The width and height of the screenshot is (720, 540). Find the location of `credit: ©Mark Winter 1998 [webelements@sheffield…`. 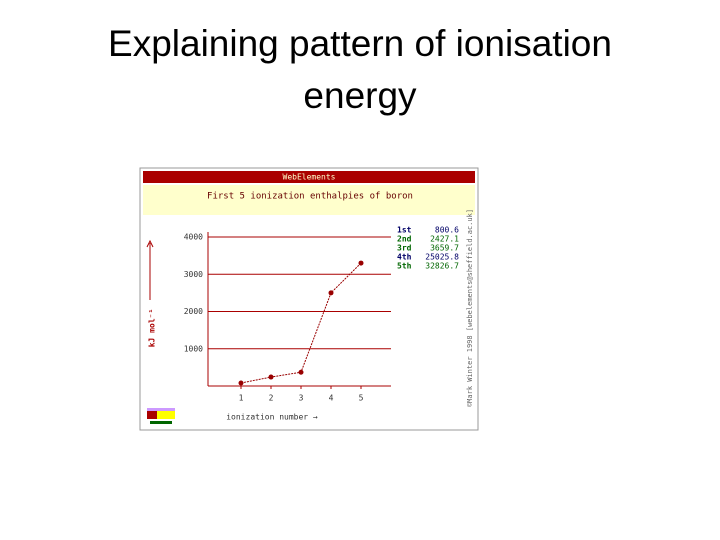

credit: ©Mark Winter 1998 [webelements@sheffield… is located at coordinates (470, 308).